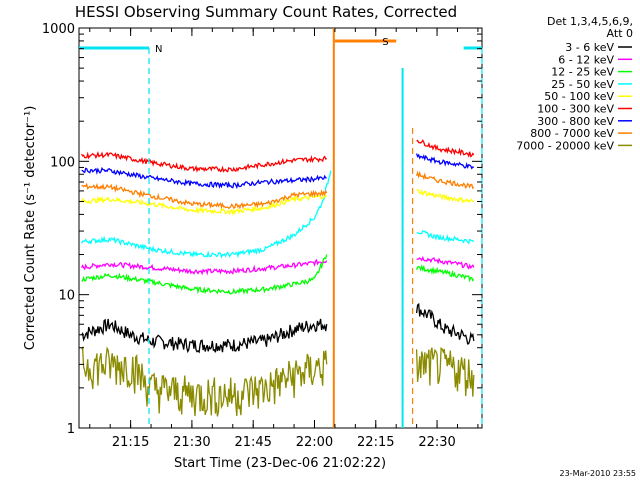 The image size is (640, 480). I want to click on flag-label-s: S, so click(385, 42).